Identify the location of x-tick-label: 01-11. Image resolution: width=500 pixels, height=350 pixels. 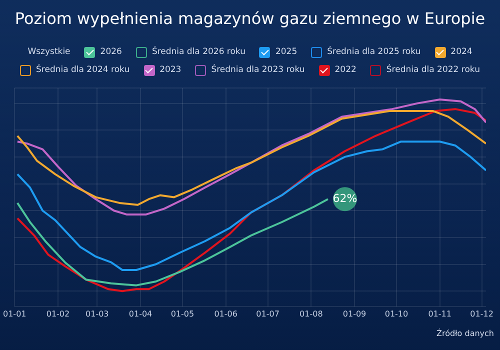
(440, 313).